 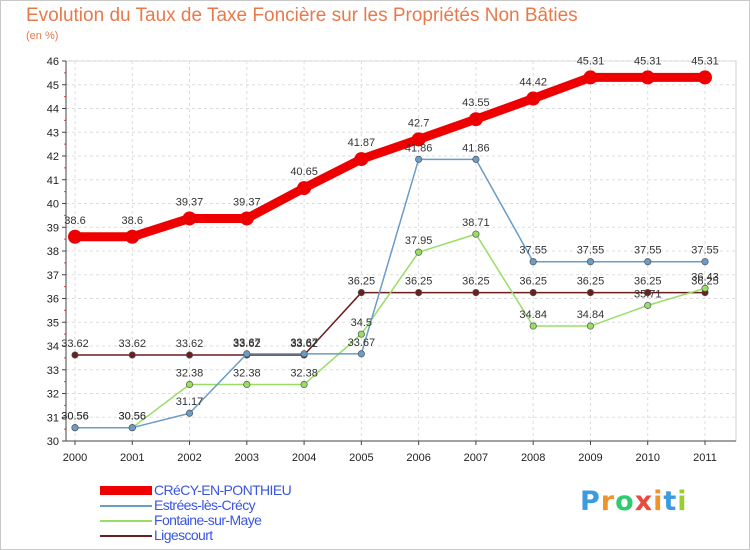 What do you see at coordinates (53, 62) in the screenshot?
I see `y-tick-label: 46` at bounding box center [53, 62].